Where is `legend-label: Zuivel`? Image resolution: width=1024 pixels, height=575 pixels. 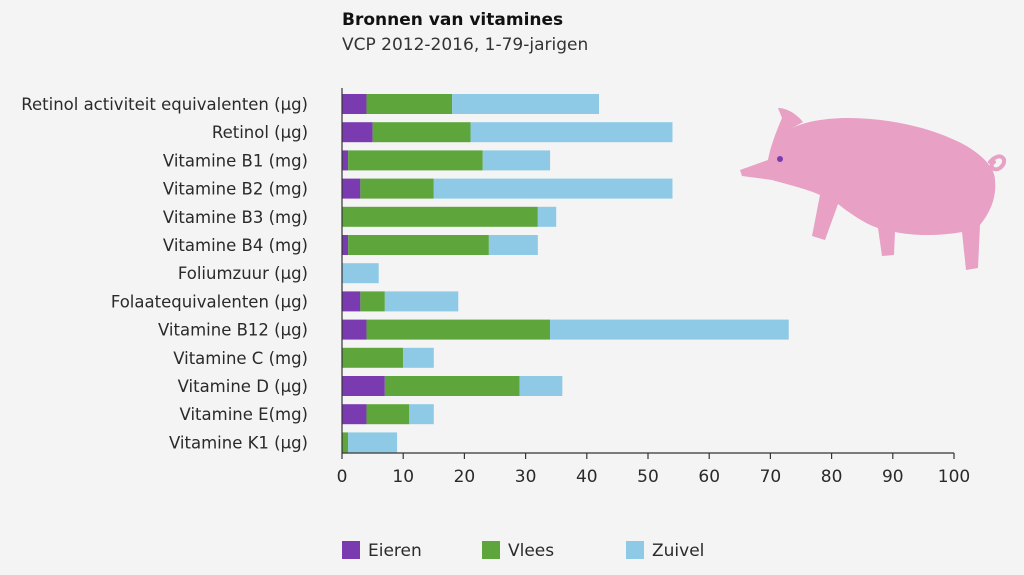
legend-label: Zuivel is located at coordinates (678, 551).